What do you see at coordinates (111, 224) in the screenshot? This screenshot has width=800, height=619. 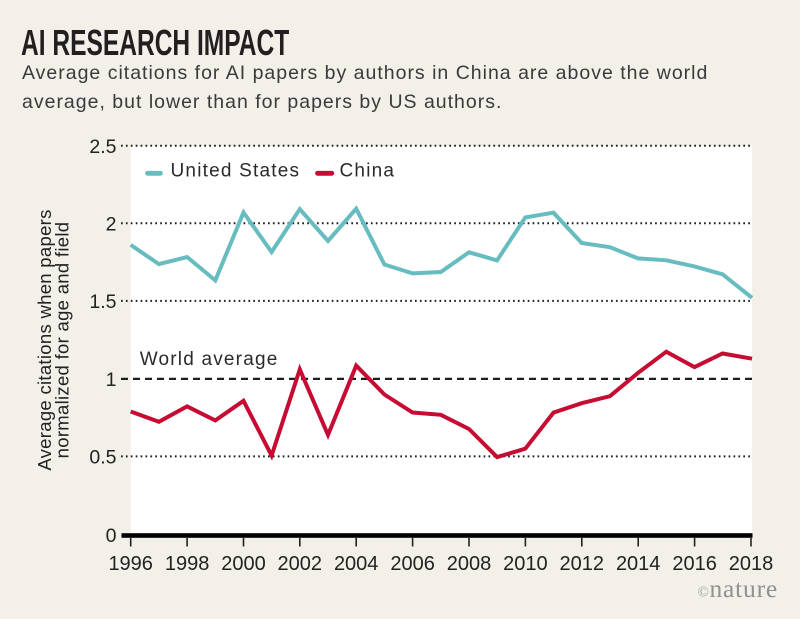 I see `svg-text: 2` at bounding box center [111, 224].